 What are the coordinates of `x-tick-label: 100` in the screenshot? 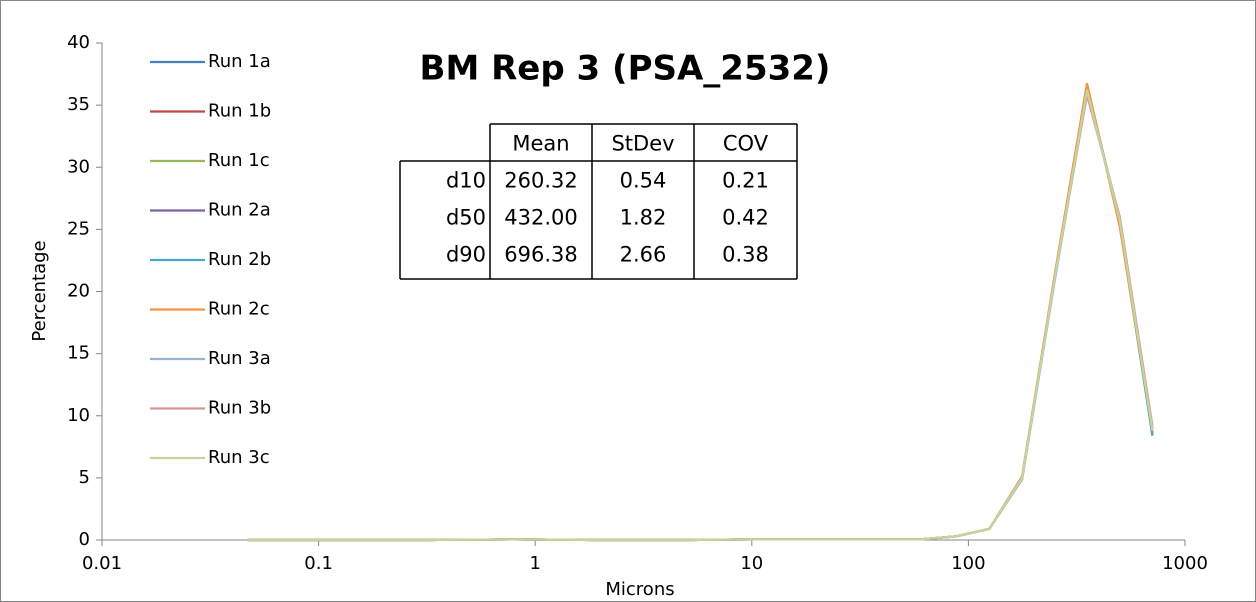 It's located at (968, 563).